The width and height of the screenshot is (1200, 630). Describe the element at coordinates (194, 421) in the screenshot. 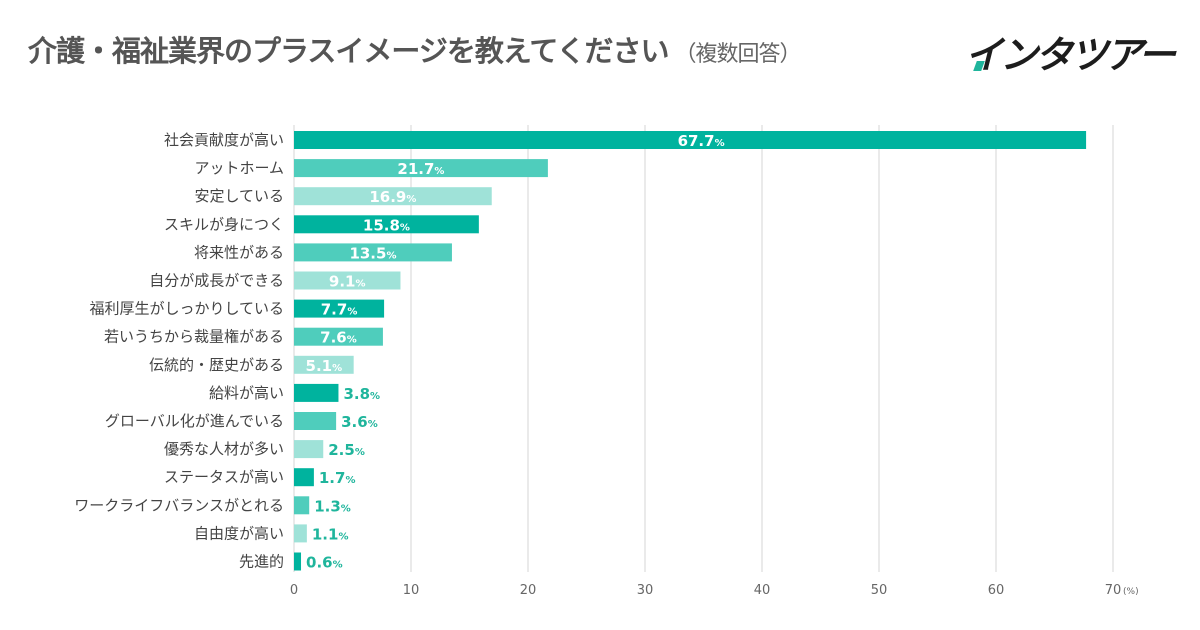

I see `category-label: グローバル化が進んでいる` at that location.